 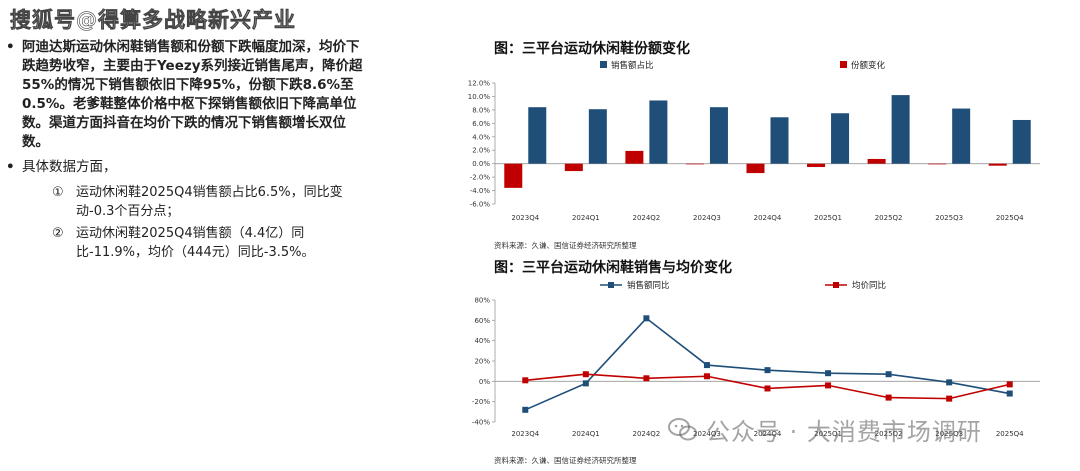 What do you see at coordinates (484, 382) in the screenshot?
I see `y-tick-label: 0%` at bounding box center [484, 382].